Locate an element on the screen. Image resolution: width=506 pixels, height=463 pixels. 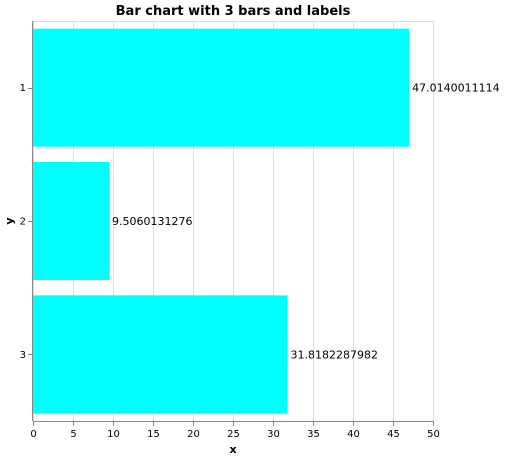
x-tick-label: 10 is located at coordinates (113, 434).